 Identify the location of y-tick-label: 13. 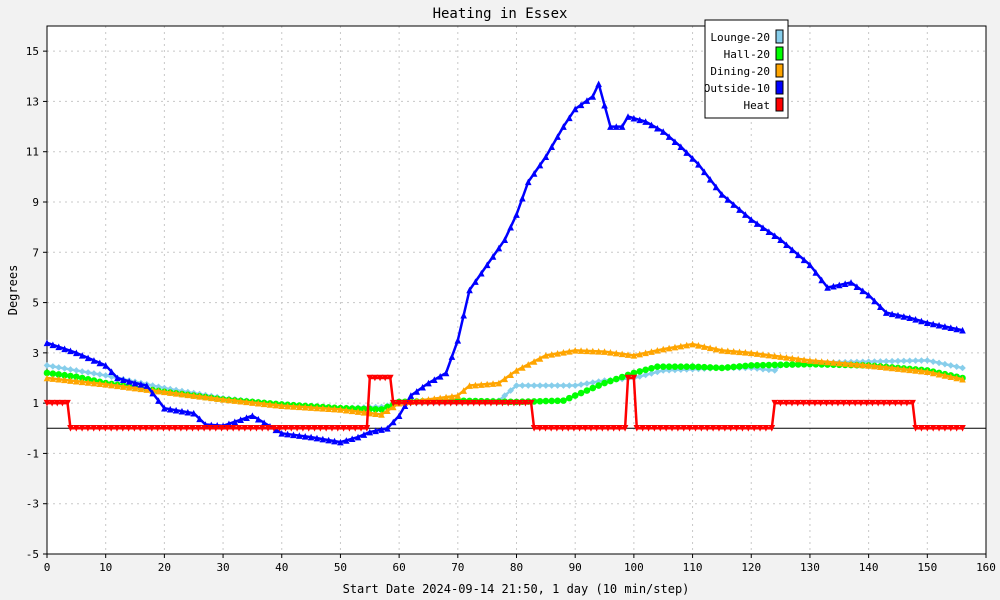
(32, 101).